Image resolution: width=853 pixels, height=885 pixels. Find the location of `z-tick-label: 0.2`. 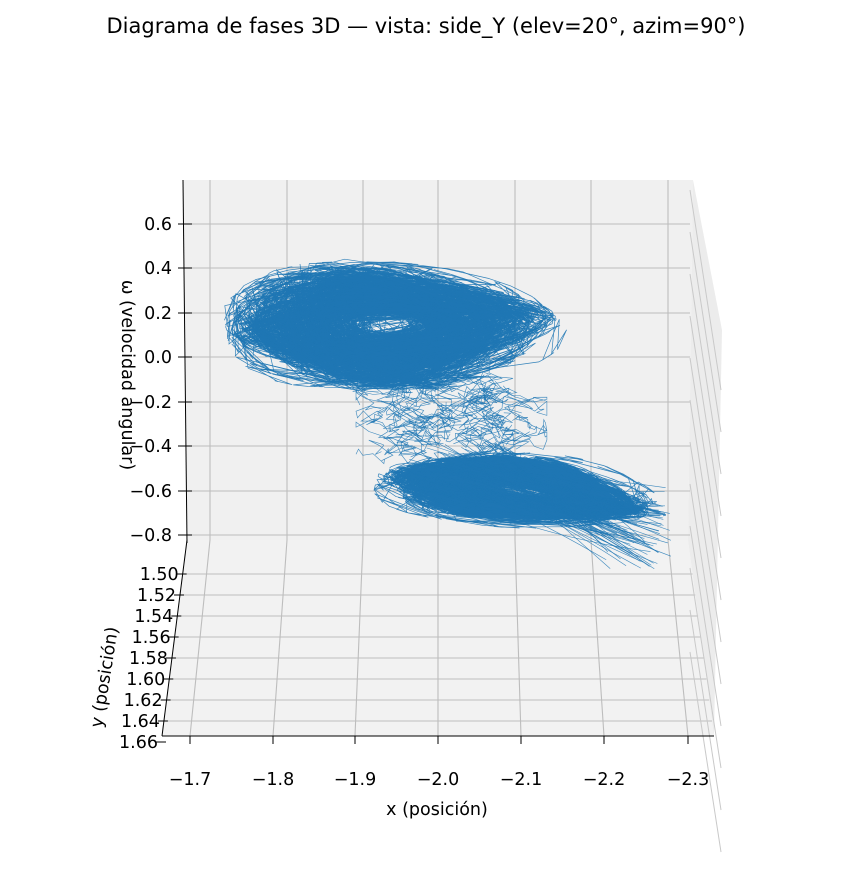

z-tick-label: 0.2 is located at coordinates (158, 314).